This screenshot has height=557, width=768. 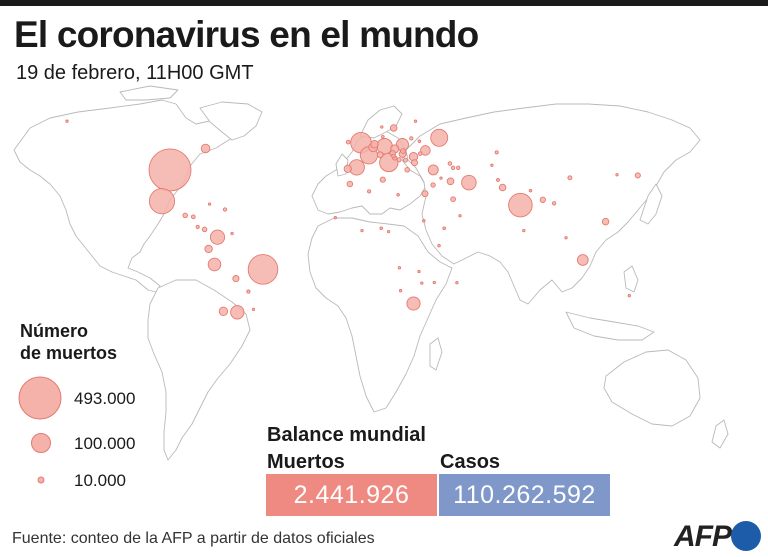 I want to click on bubble-bulgaria, so click(x=414, y=163).